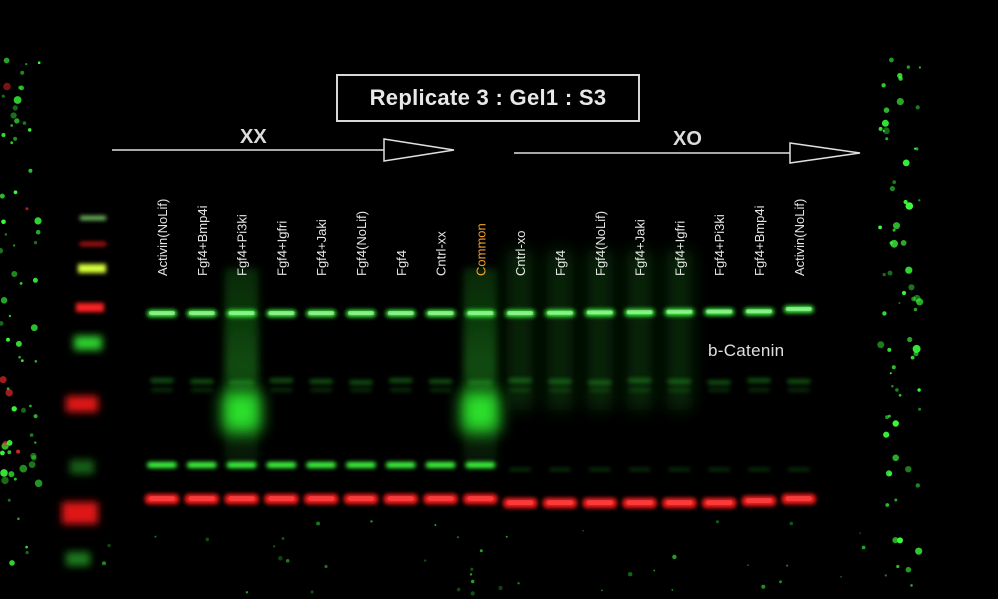  I want to click on lane-label: Fgf4(NoLif), so click(361, 243).